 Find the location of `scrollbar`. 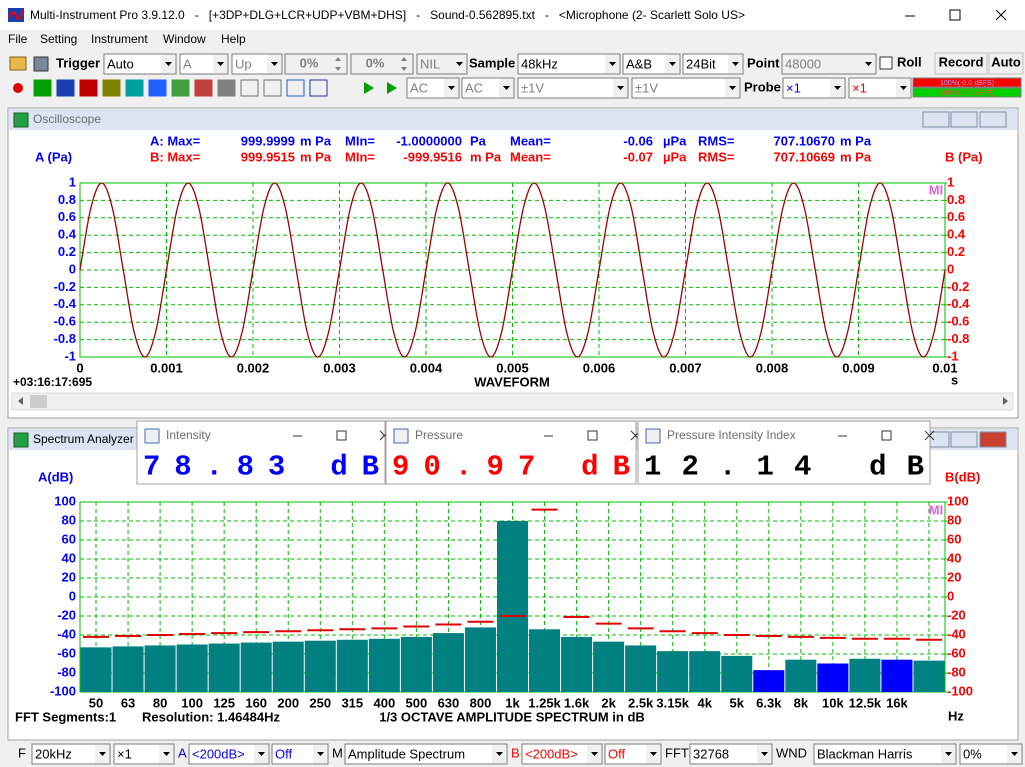

scrollbar is located at coordinates (512, 401).